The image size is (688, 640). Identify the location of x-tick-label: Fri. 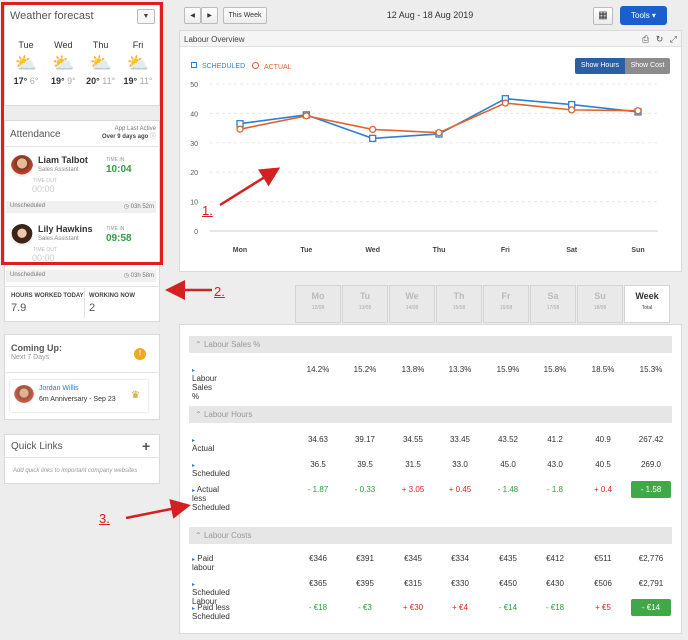
(505, 250).